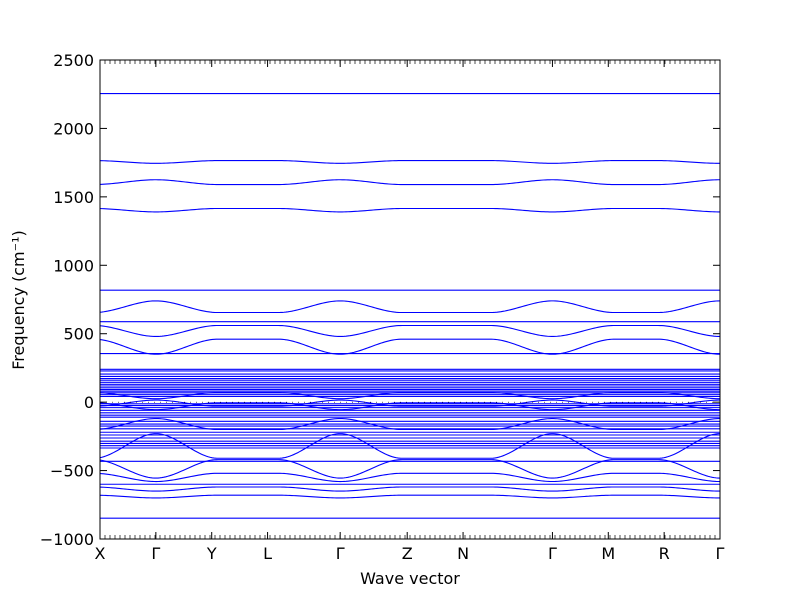  Describe the element at coordinates (463, 553) in the screenshot. I see `x-tick-label: N` at that location.